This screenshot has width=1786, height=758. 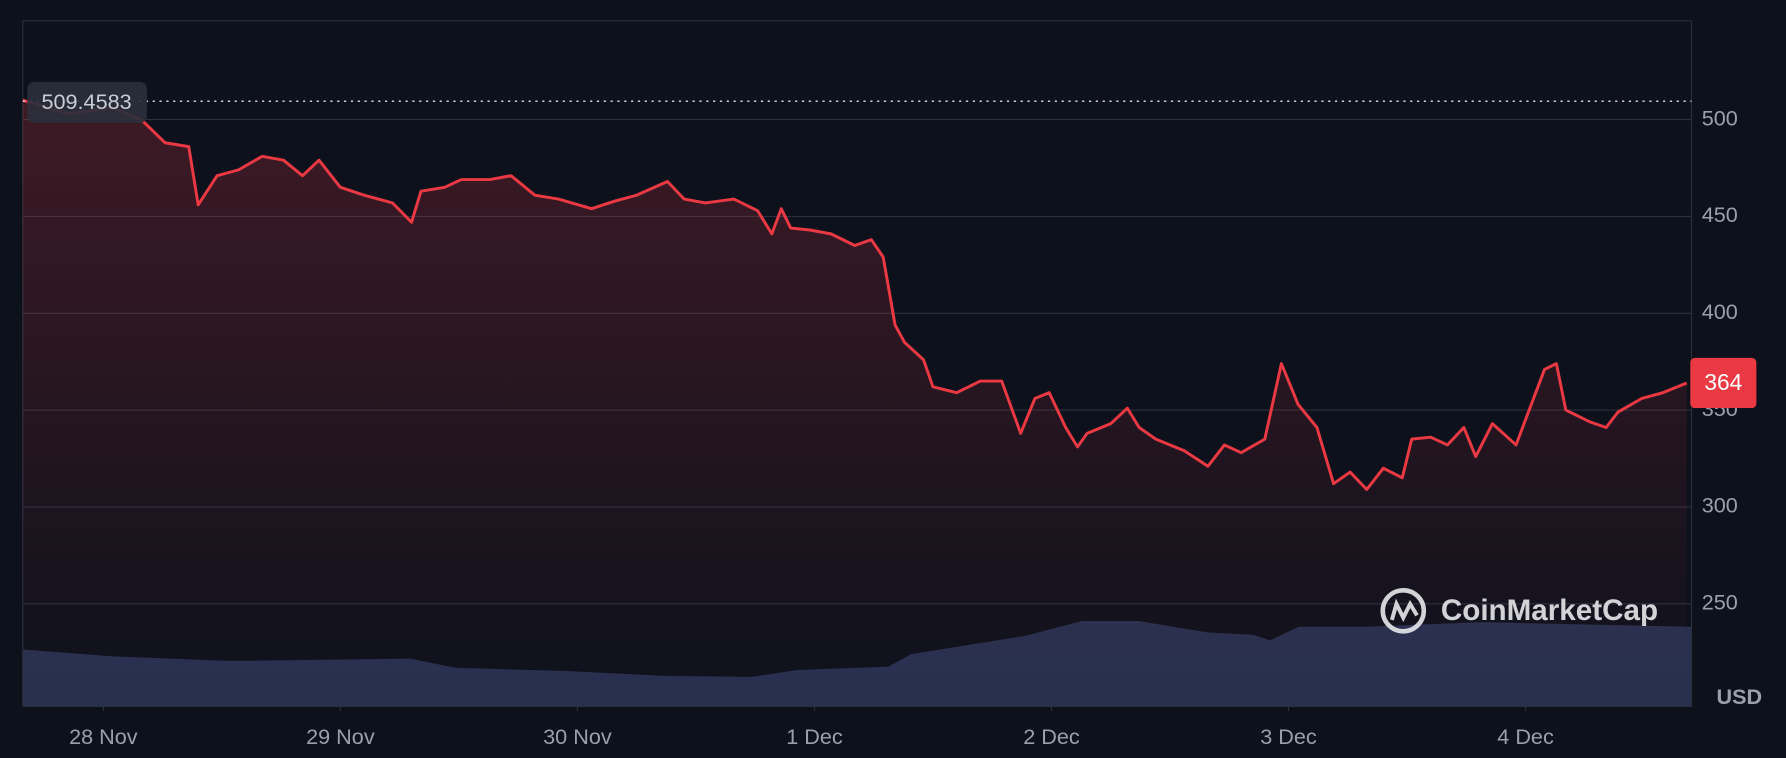 I want to click on x-tick-label: 28 Nov, so click(x=103, y=736).